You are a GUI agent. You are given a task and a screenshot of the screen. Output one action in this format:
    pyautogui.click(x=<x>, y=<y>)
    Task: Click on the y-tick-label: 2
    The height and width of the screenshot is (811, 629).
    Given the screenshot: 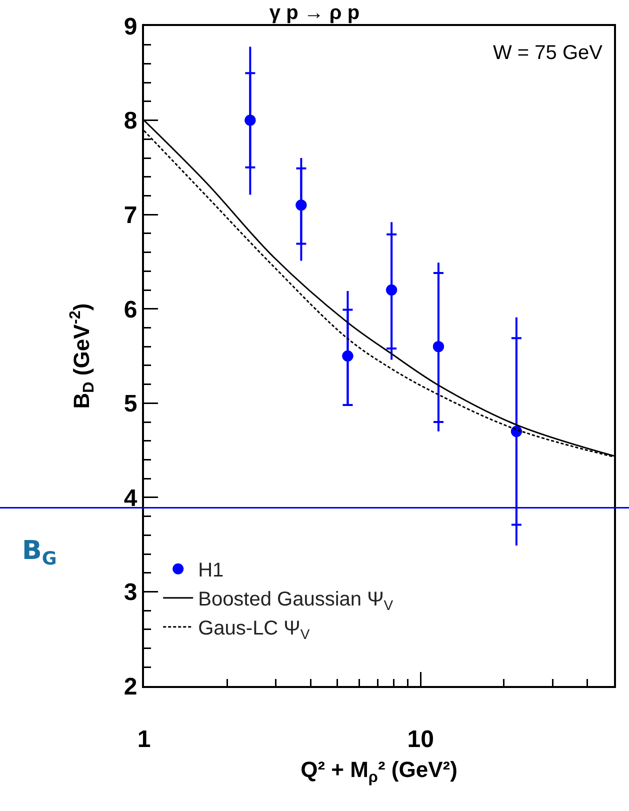 What is the action you would take?
    pyautogui.click(x=131, y=686)
    